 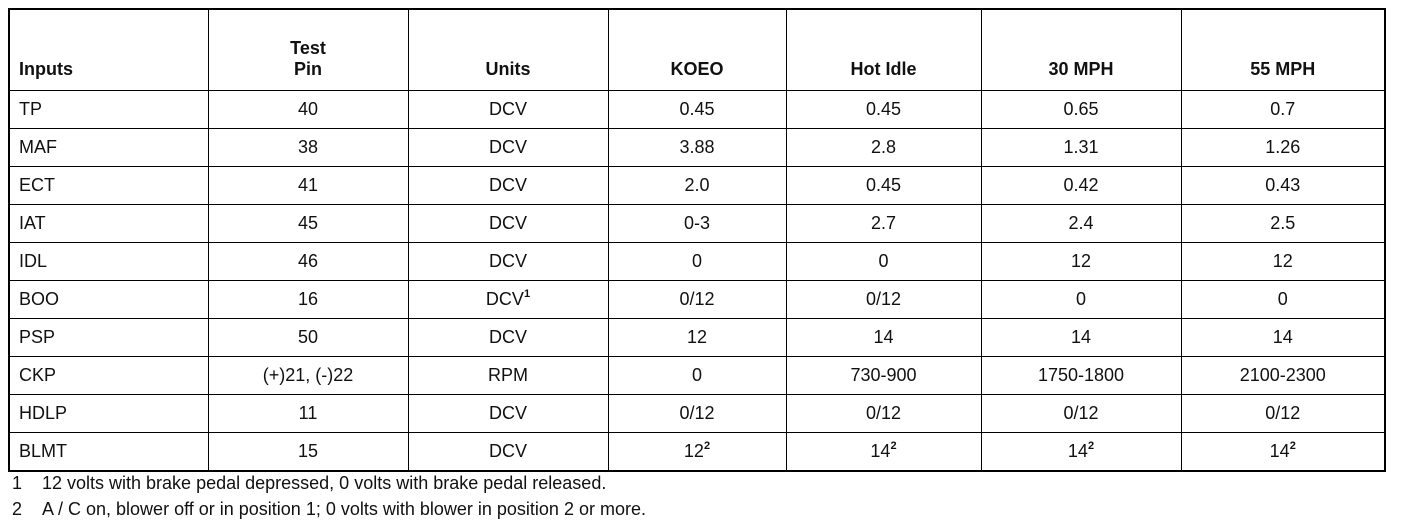 What do you see at coordinates (1081, 49) in the screenshot?
I see `header-cell: 30 MPH` at bounding box center [1081, 49].